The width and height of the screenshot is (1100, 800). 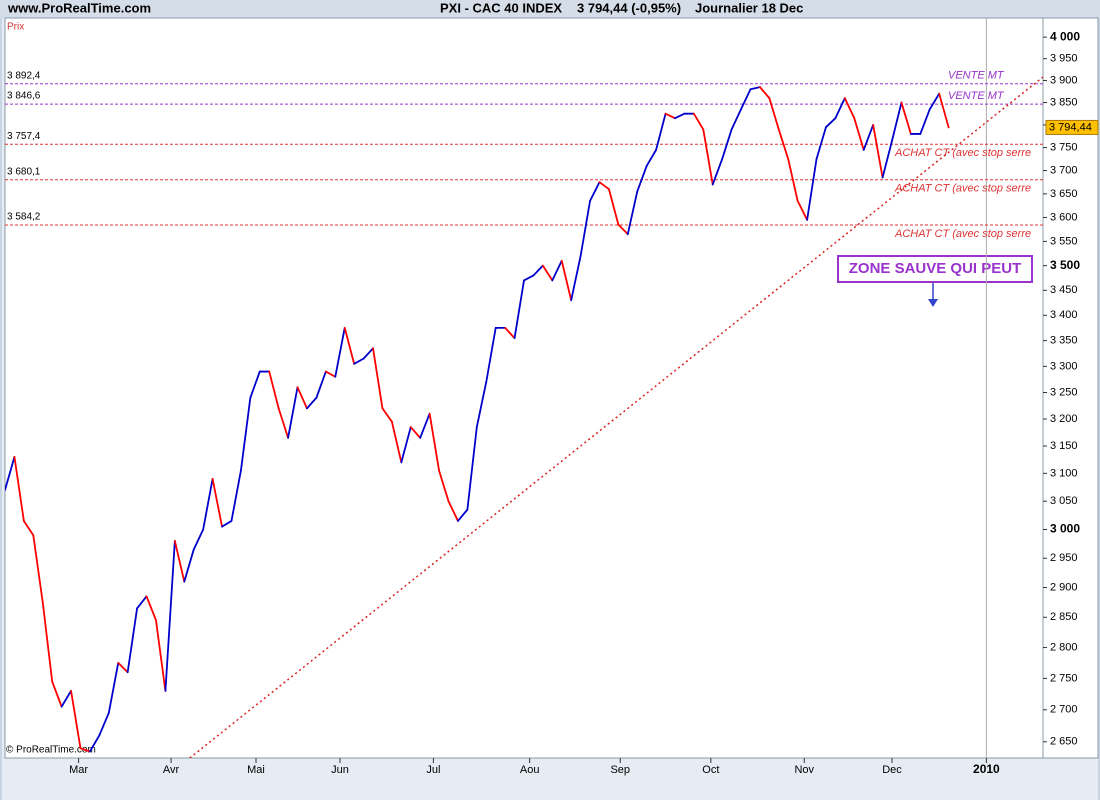 I want to click on y-tick-label: 3 900, so click(x=1064, y=80).